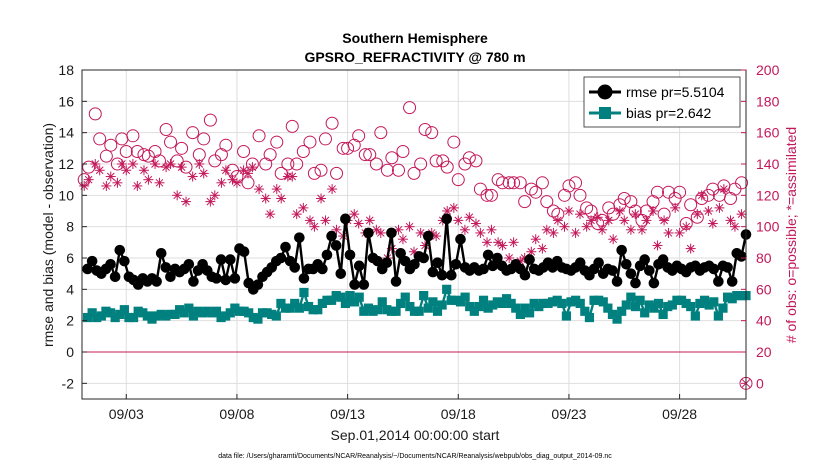 The image size is (830, 470). What do you see at coordinates (764, 258) in the screenshot?
I see `y-right-tick-label: 80` at bounding box center [764, 258].